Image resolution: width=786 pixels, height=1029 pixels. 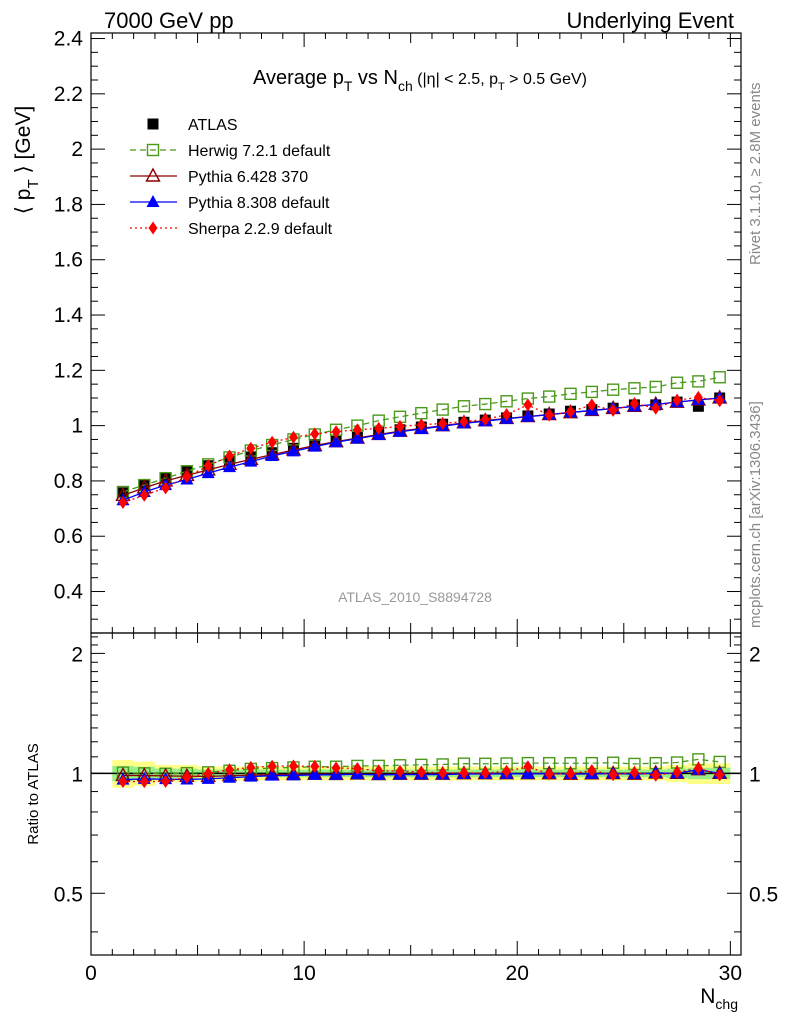 What do you see at coordinates (169, 20) in the screenshot?
I see `header-left: 7000 GeV pp` at bounding box center [169, 20].